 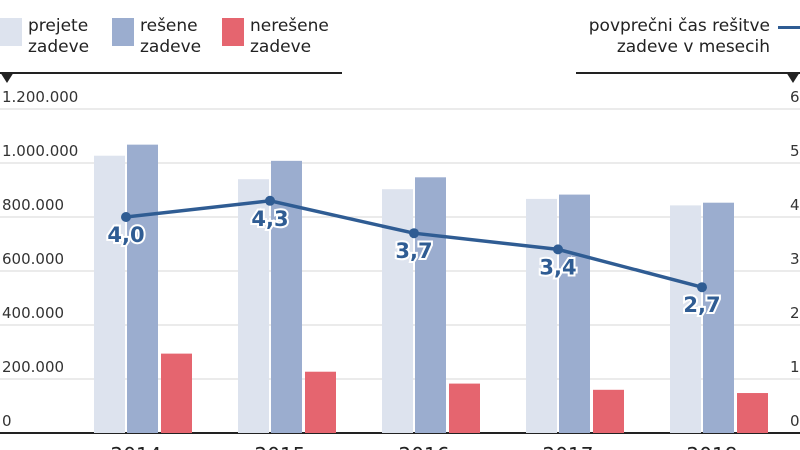 I want to click on x-tick-label: 2015, so click(x=280, y=446).